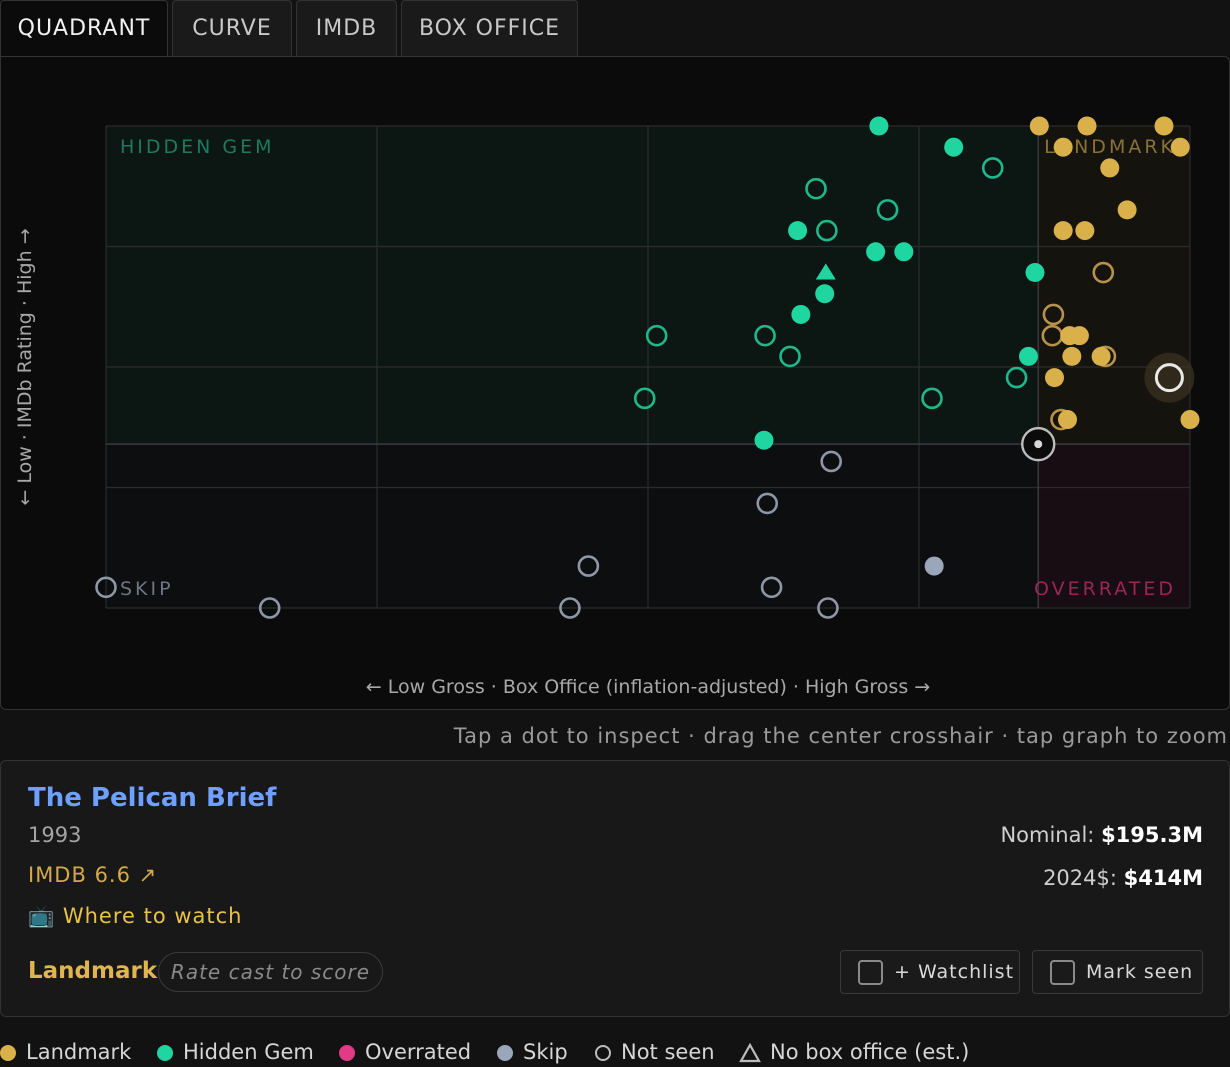 This screenshot has width=1230, height=1067. I want to click on legend-landmark: Landmark, so click(65, 1052).